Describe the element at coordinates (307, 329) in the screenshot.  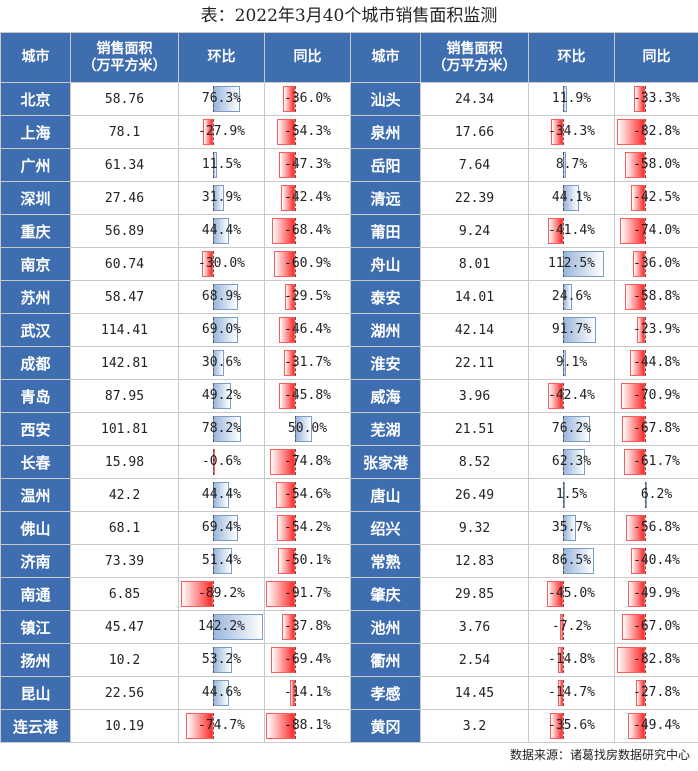
I see `yoy-value: -46.4%` at that location.